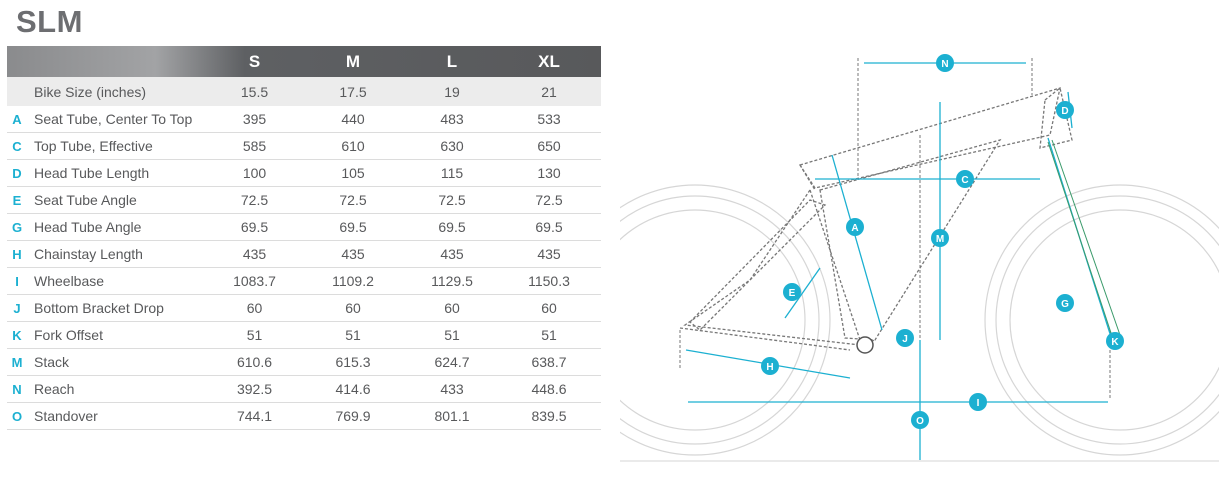  Describe the element at coordinates (549, 173) in the screenshot. I see `row-value: 130` at that location.